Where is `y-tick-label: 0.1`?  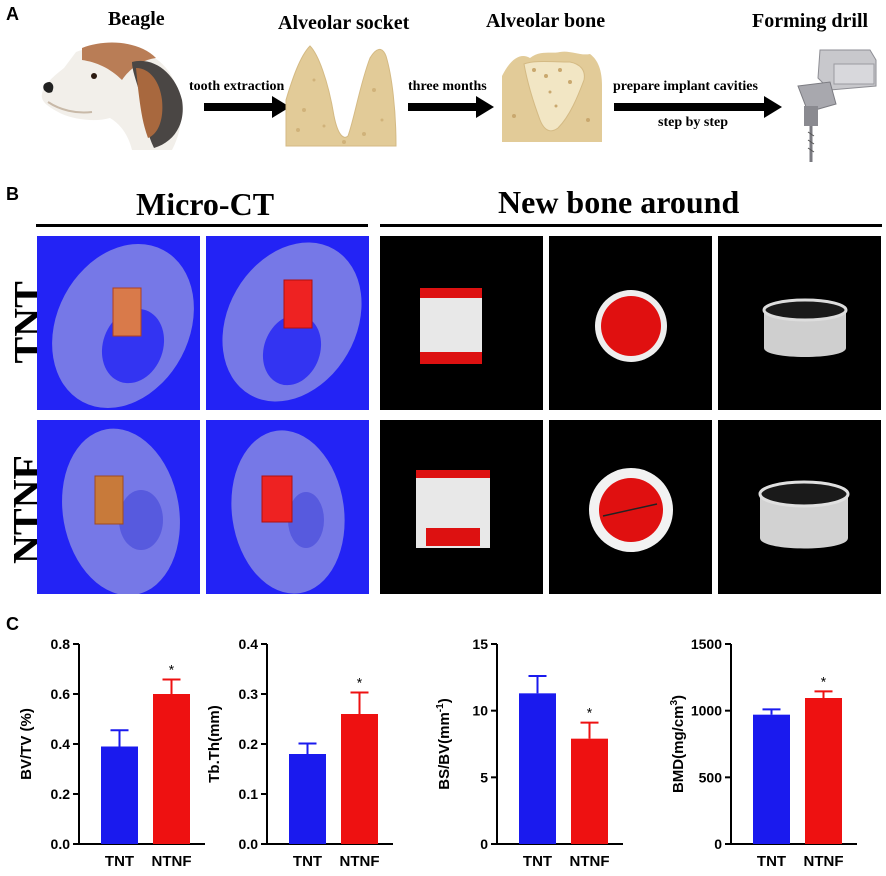
y-tick-label: 0.1 is located at coordinates (249, 794).